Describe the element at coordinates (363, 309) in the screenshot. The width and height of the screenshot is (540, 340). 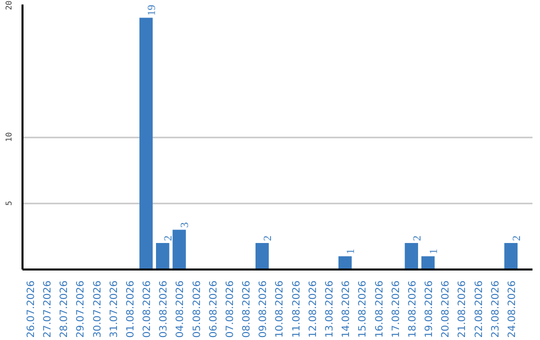
I see `x-tick-label: 15.08.2026` at that location.